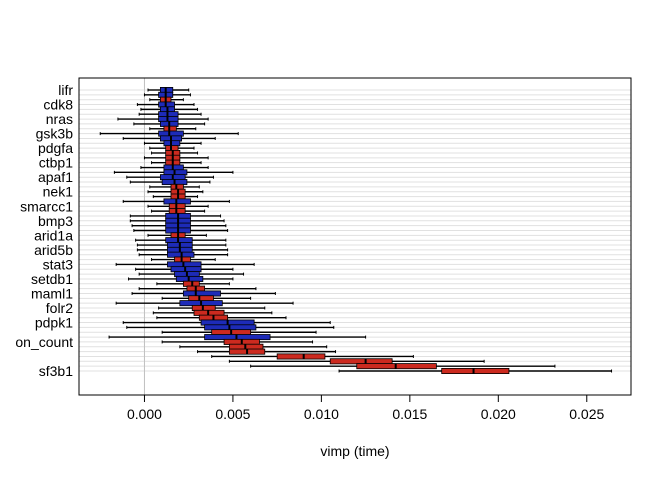  I want to click on y-label-apaf1: apaf1, so click(55, 177).